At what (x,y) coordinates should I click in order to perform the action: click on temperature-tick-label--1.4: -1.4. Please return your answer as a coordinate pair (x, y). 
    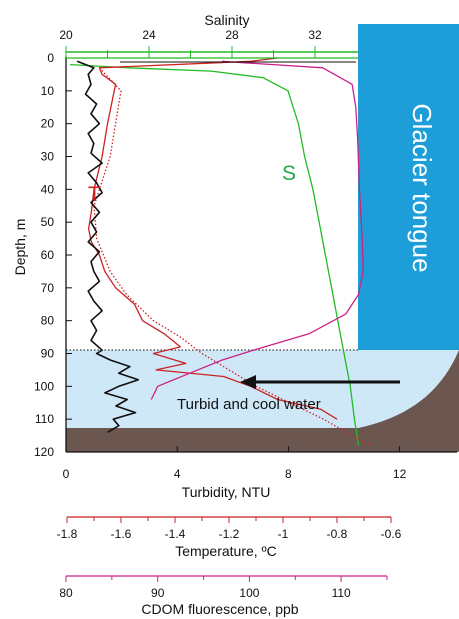
    Looking at the image, I should click on (175, 534).